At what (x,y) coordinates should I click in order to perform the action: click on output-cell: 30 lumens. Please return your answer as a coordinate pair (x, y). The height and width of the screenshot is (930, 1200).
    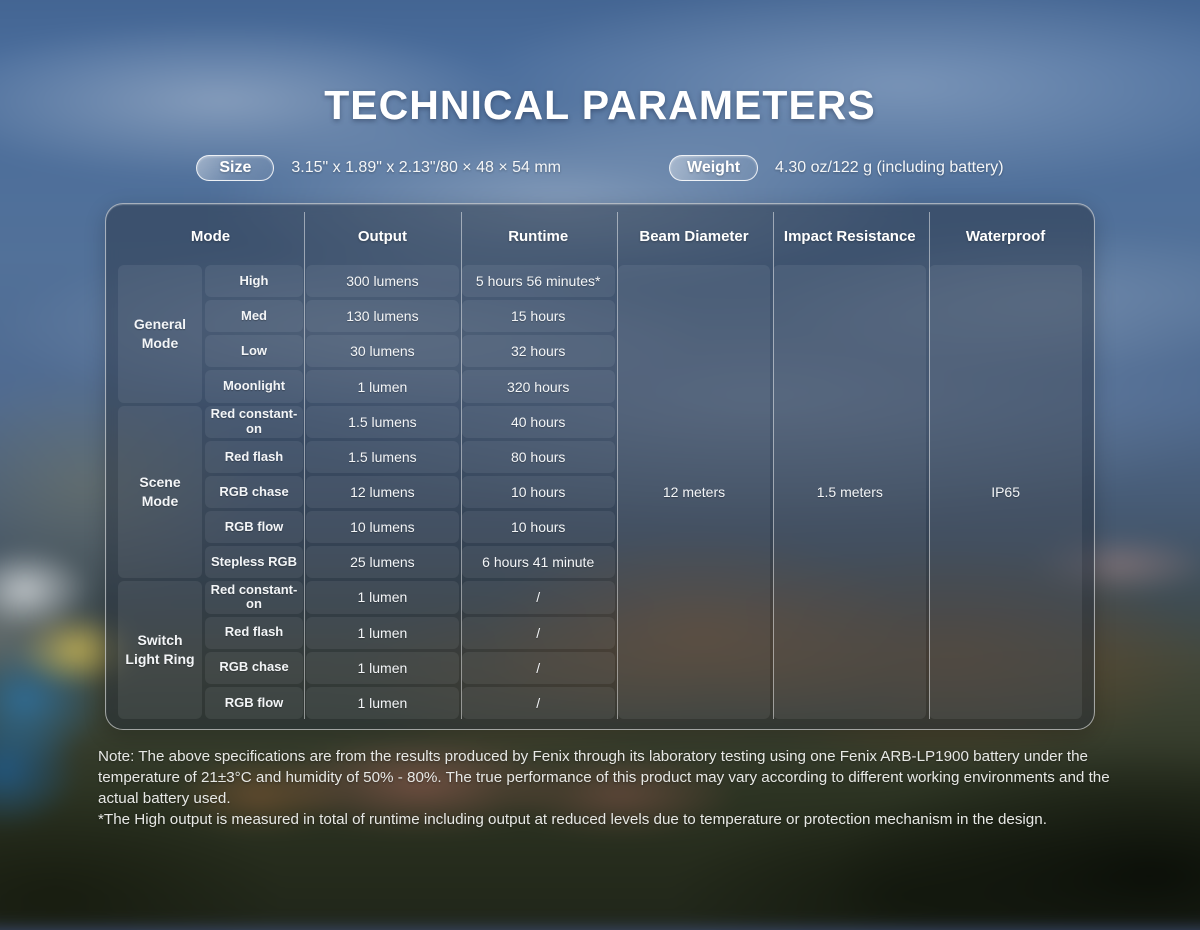
    Looking at the image, I should click on (382, 351).